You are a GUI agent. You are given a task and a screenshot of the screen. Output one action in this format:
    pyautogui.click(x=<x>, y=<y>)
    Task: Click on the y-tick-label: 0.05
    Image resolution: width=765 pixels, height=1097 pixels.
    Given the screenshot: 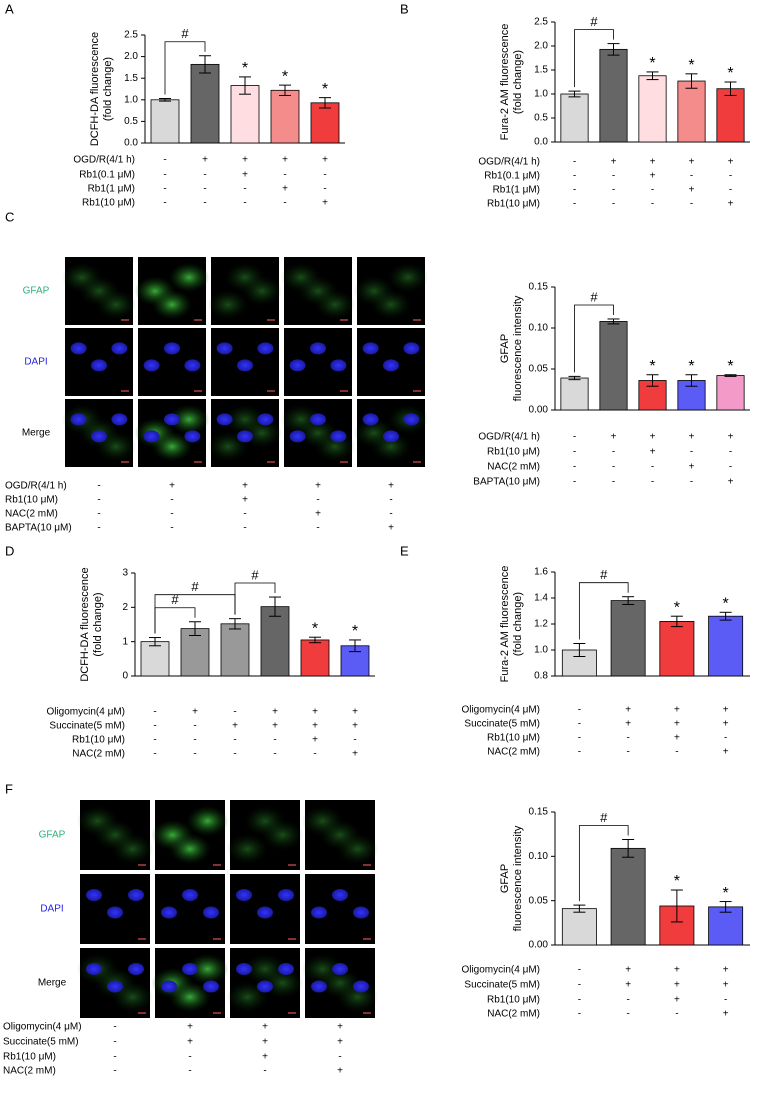 What is the action you would take?
    pyautogui.click(x=539, y=369)
    